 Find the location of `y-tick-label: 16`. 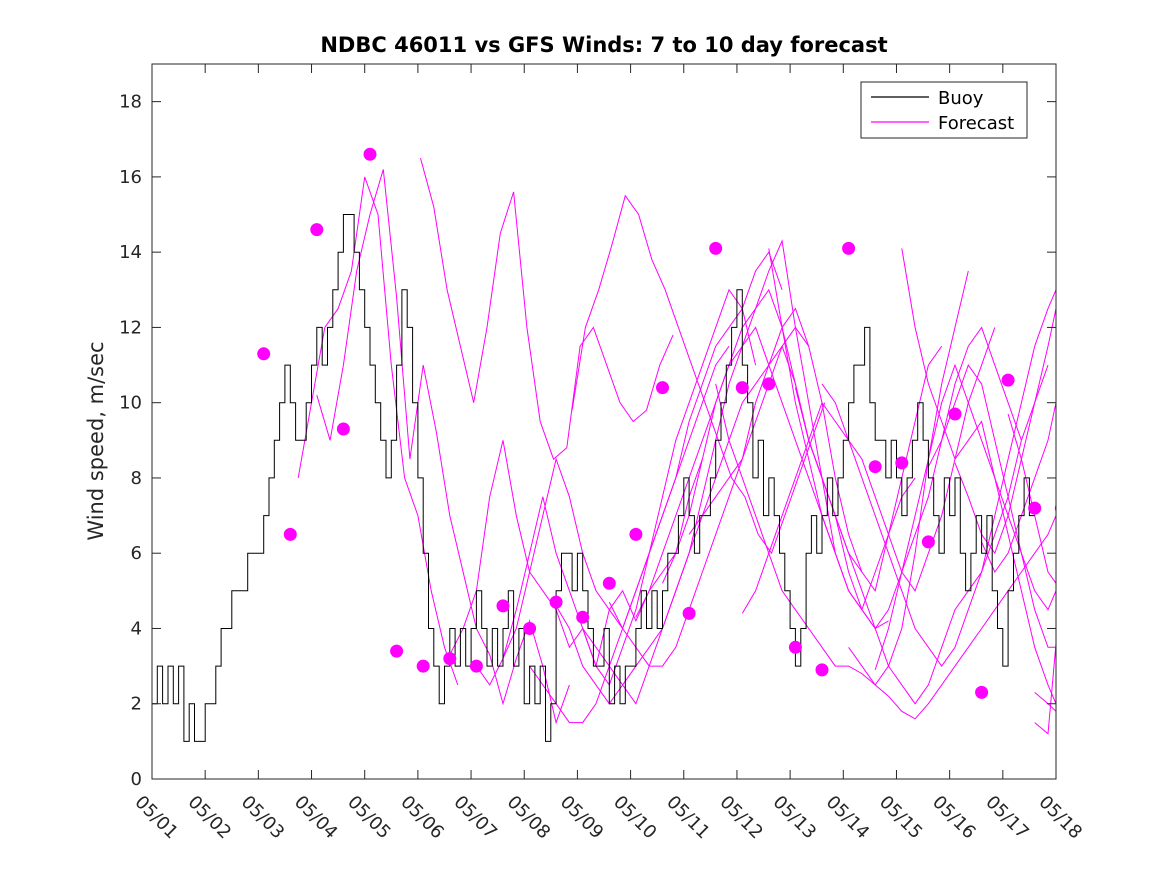

y-tick-label: 16 is located at coordinates (130, 177).